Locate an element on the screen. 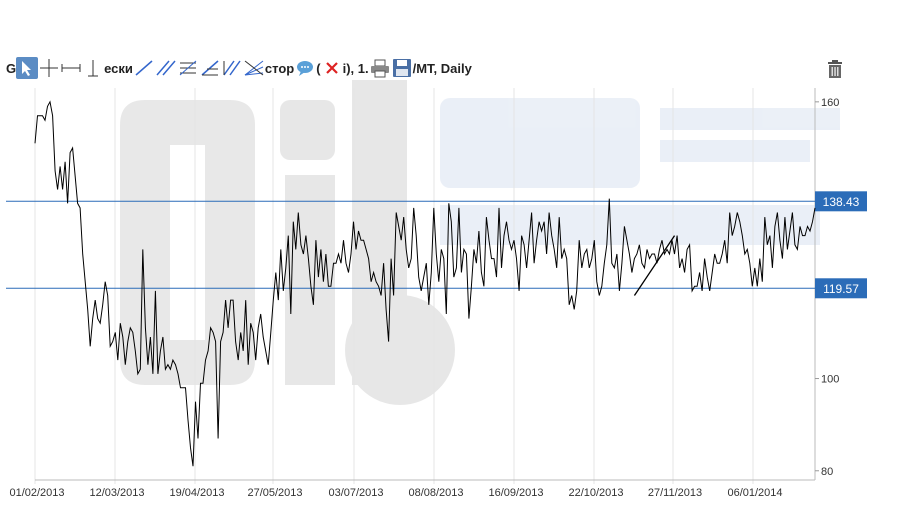 This screenshot has width=908, height=509. toolbar-text-fragment: ески is located at coordinates (118, 68).